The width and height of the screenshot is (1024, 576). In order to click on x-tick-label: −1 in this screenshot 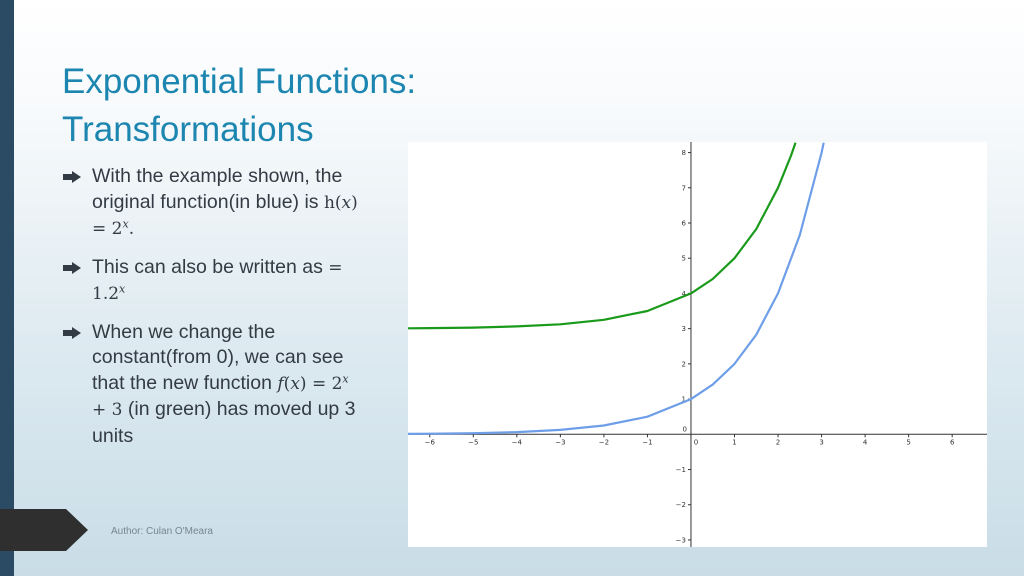, I will do `click(647, 442)`.